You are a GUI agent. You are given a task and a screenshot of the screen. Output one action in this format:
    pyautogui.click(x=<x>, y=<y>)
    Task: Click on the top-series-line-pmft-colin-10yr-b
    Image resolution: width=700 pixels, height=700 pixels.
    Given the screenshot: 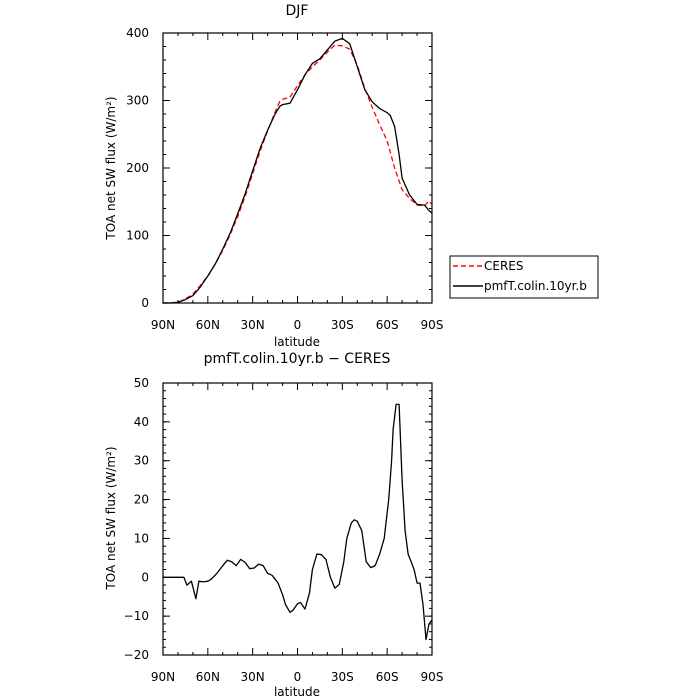 What is the action you would take?
    pyautogui.click(x=298, y=170)
    